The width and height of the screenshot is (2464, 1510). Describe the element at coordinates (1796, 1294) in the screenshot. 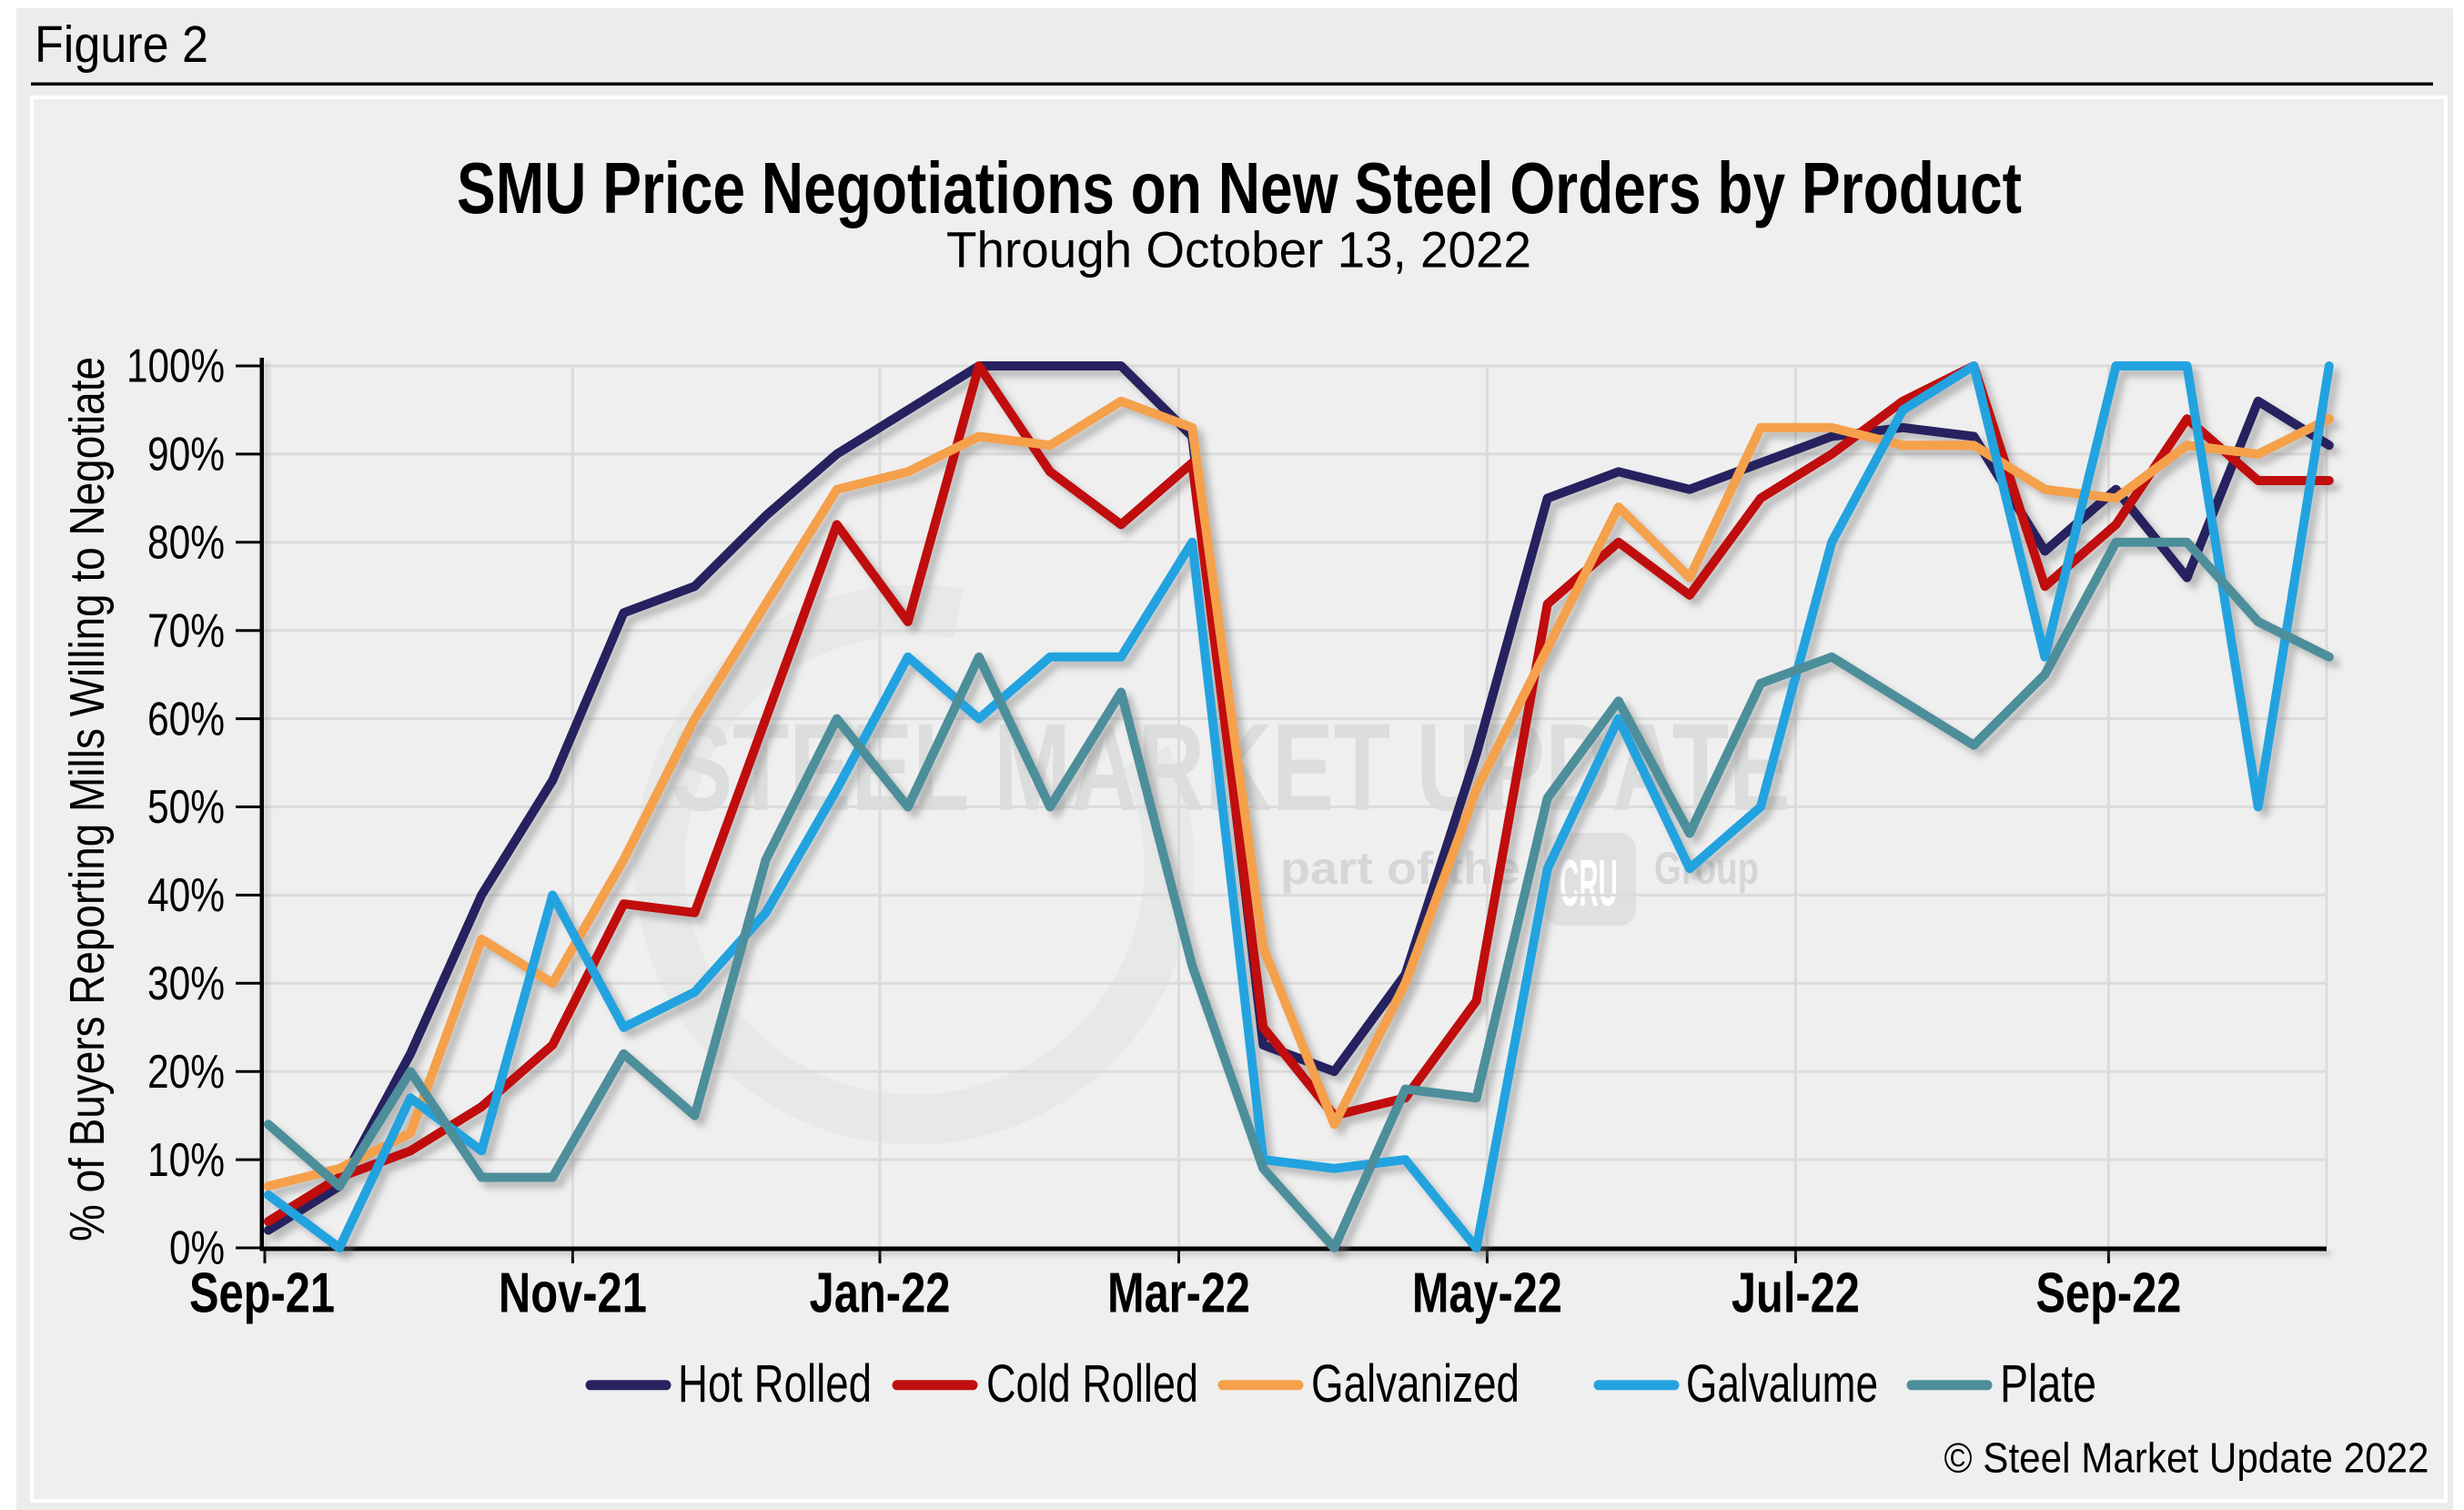

I see `svg-text: Jul-22` at that location.